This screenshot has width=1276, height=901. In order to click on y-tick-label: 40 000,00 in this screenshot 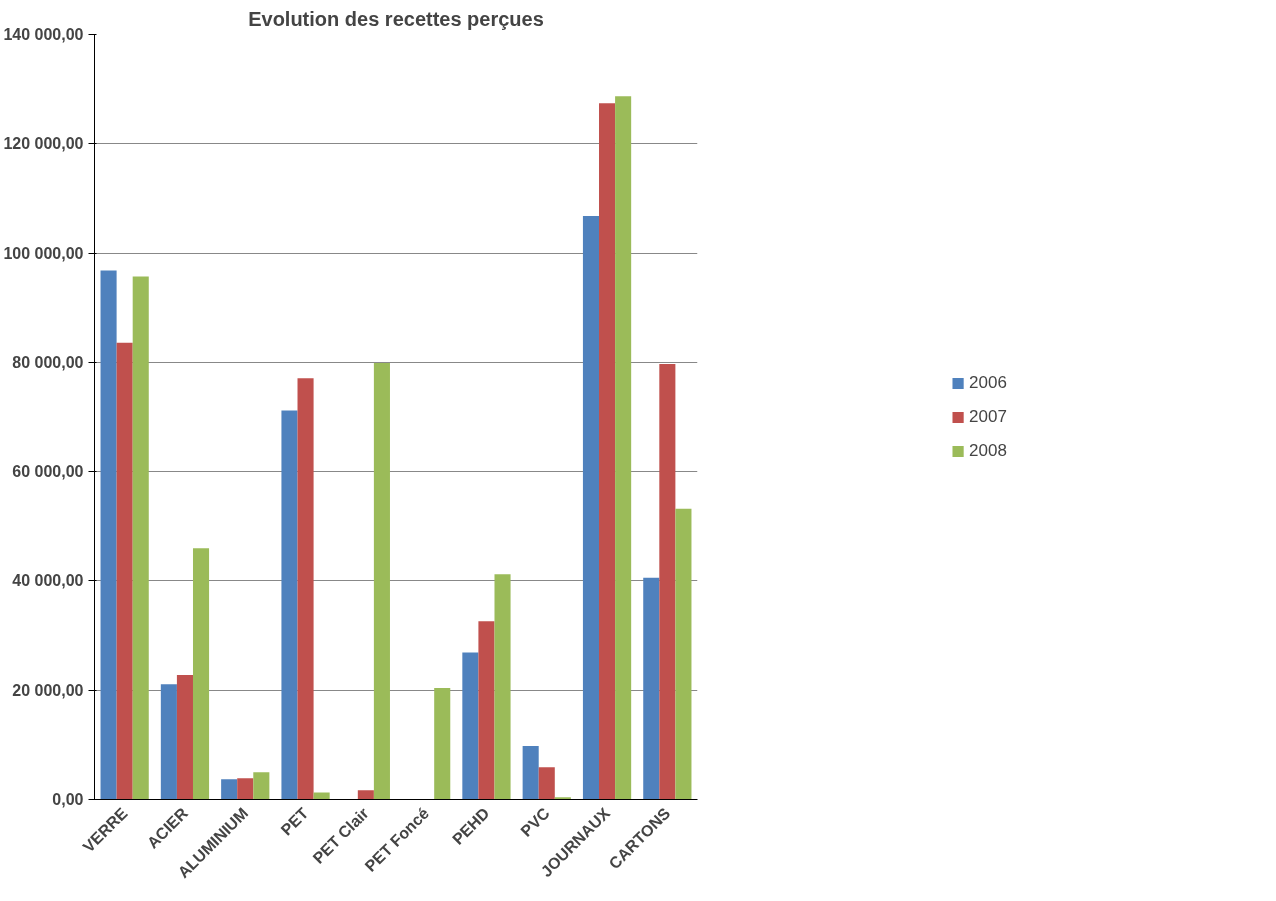, I will do `click(48, 581)`.